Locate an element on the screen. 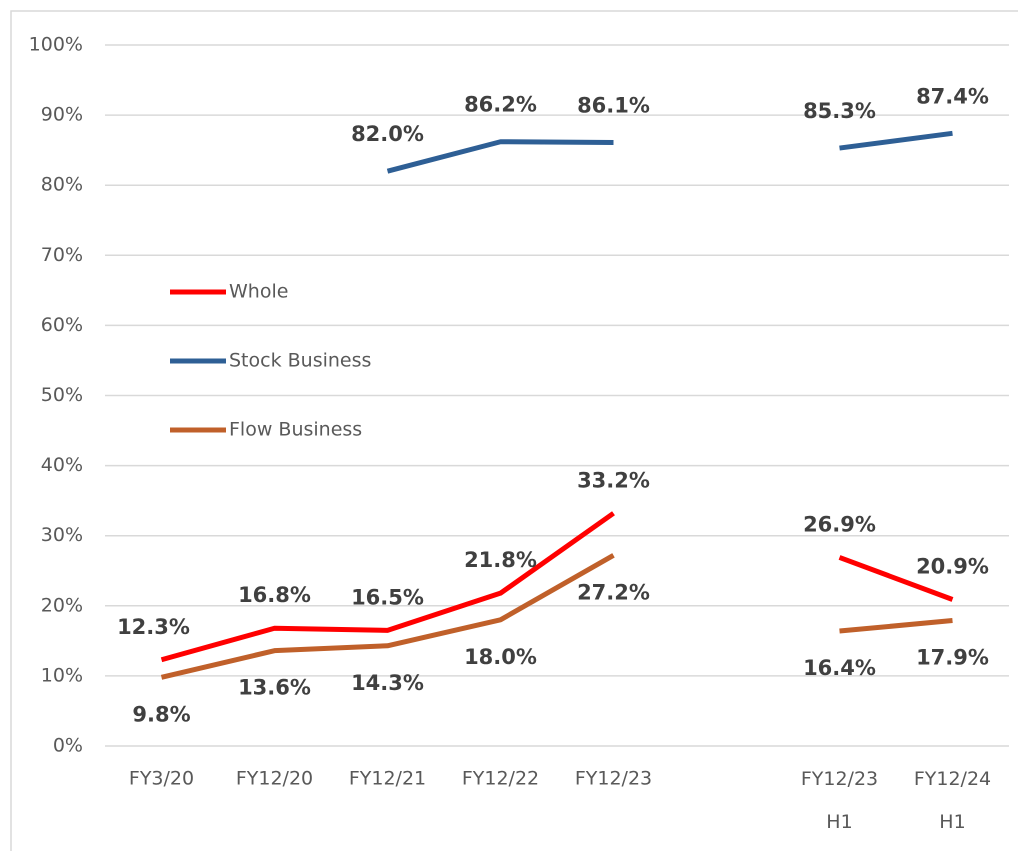 This screenshot has width=1018, height=851. data-label: 33.2% is located at coordinates (613, 480).